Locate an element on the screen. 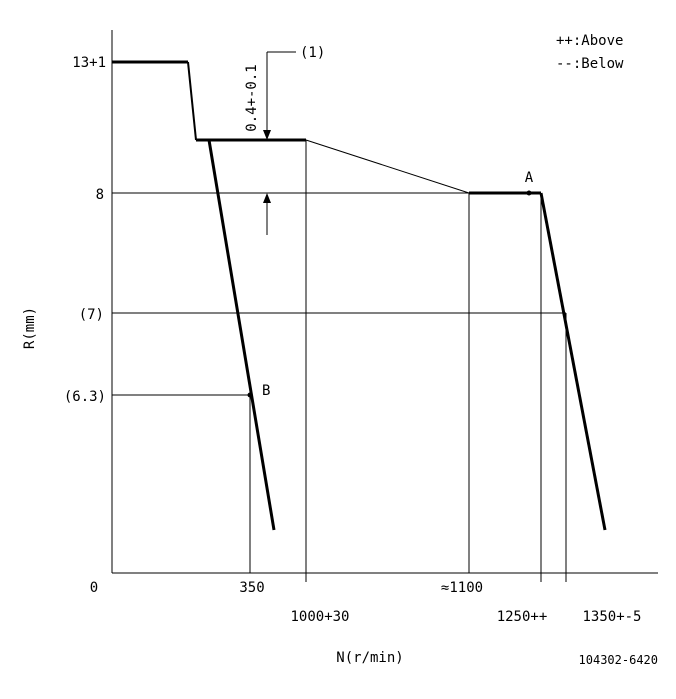  dimension-arrow-down is located at coordinates (267, 135).